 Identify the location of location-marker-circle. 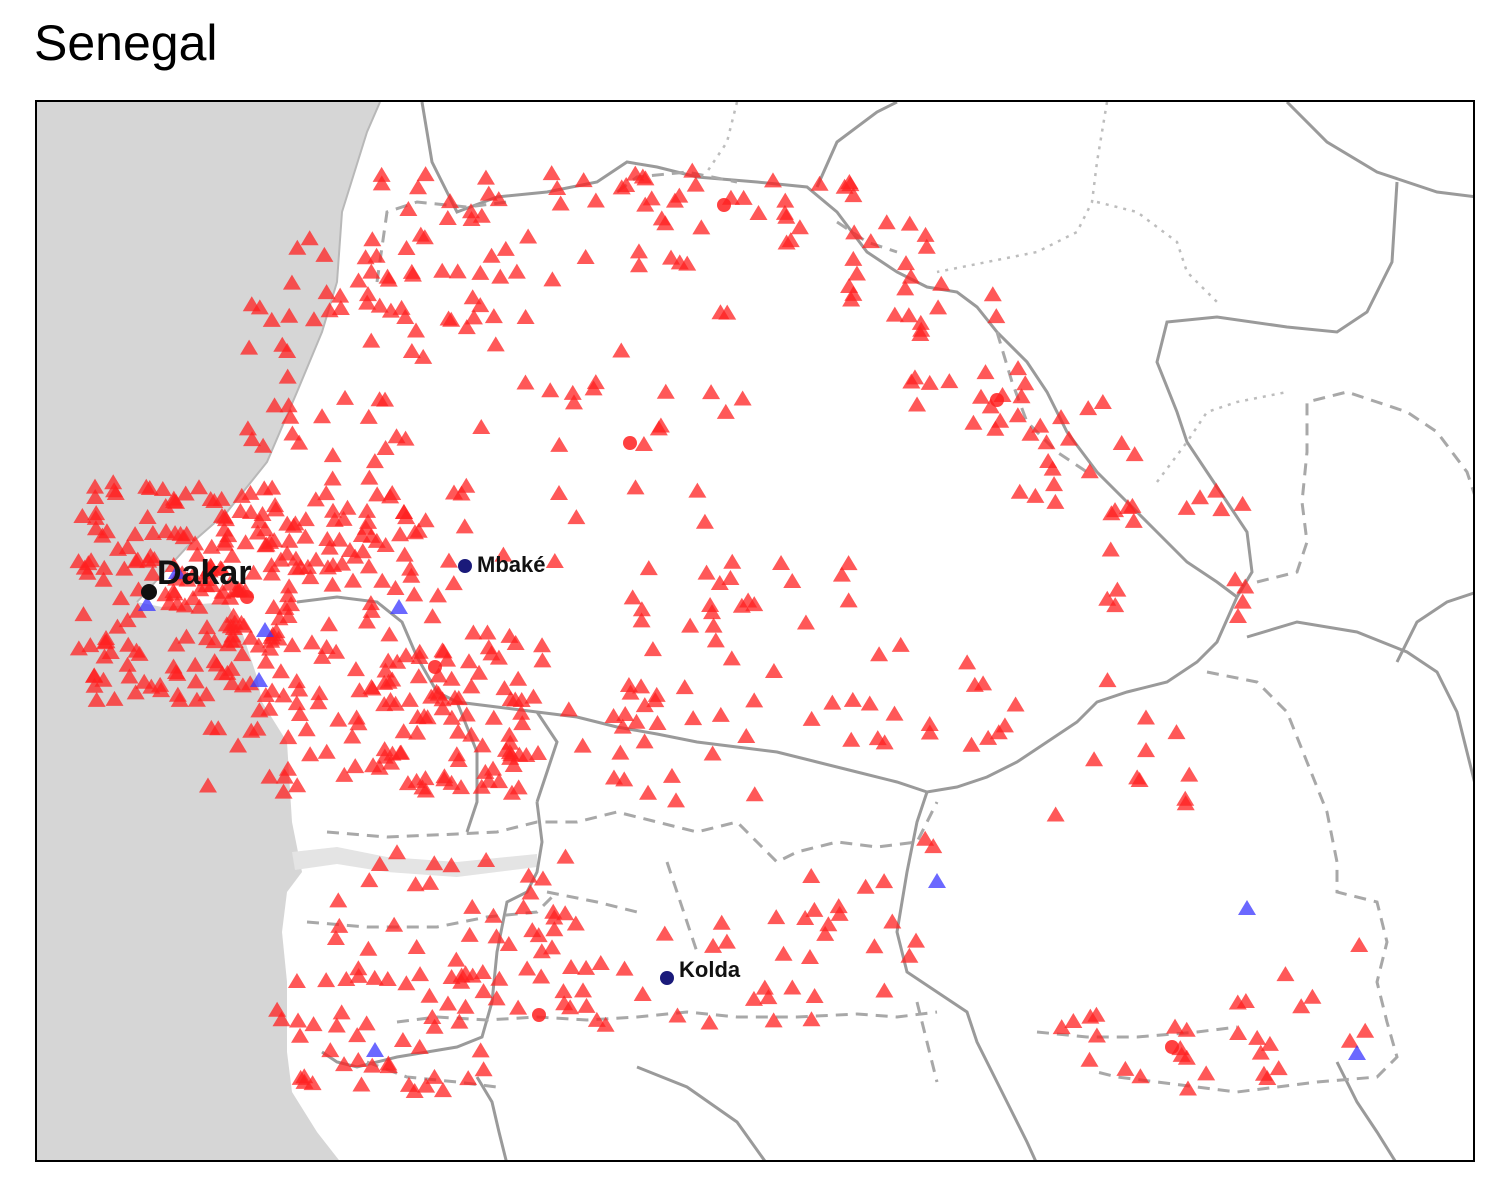
(997, 400).